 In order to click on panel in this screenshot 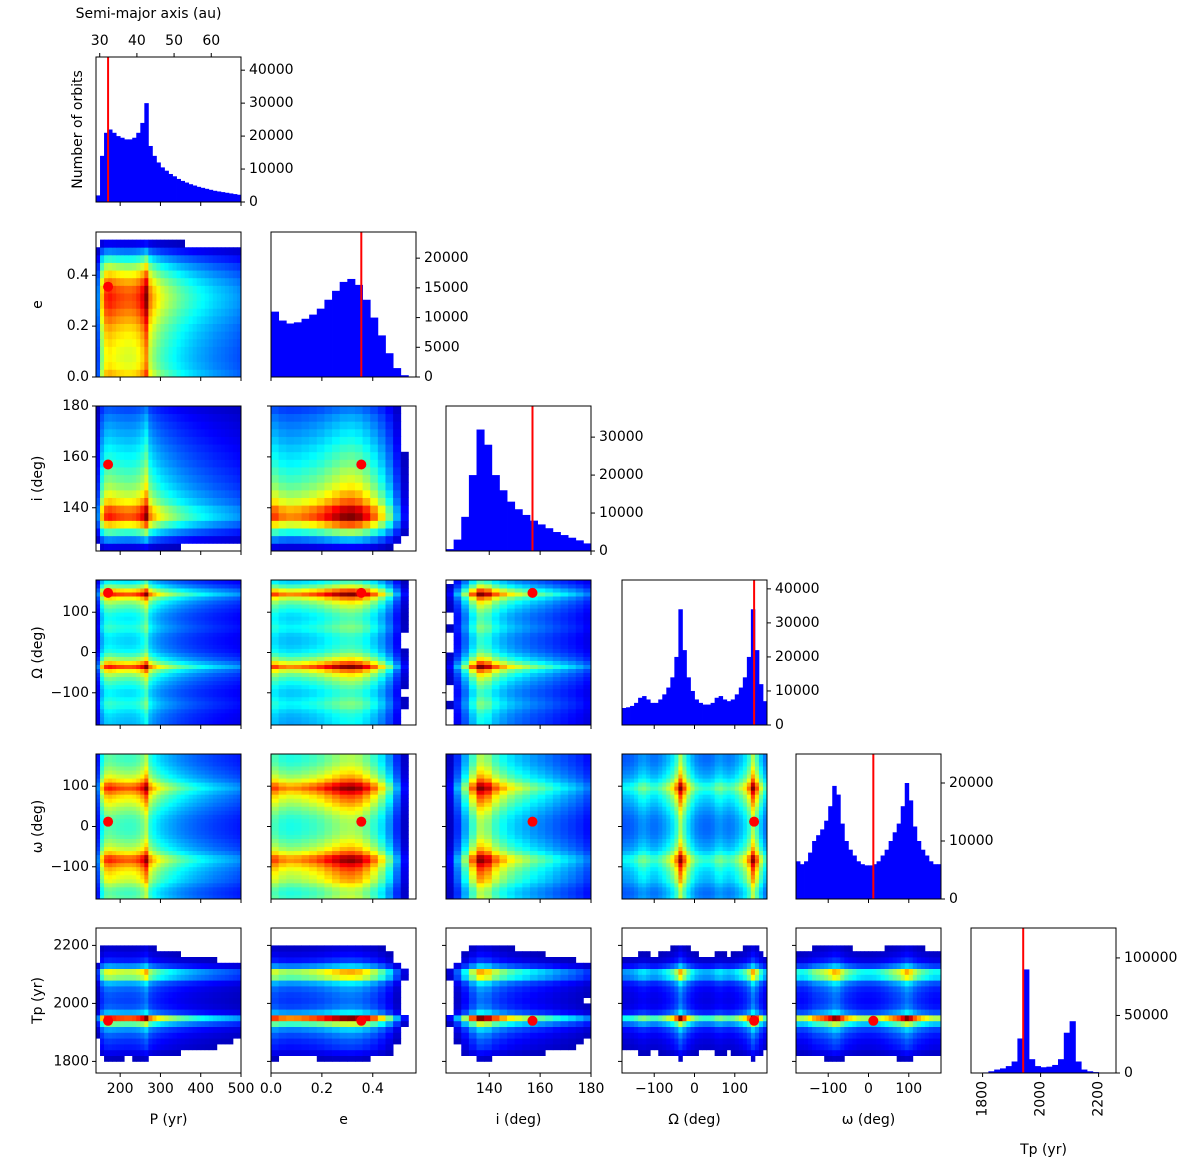, I will do `click(169, 827)`.